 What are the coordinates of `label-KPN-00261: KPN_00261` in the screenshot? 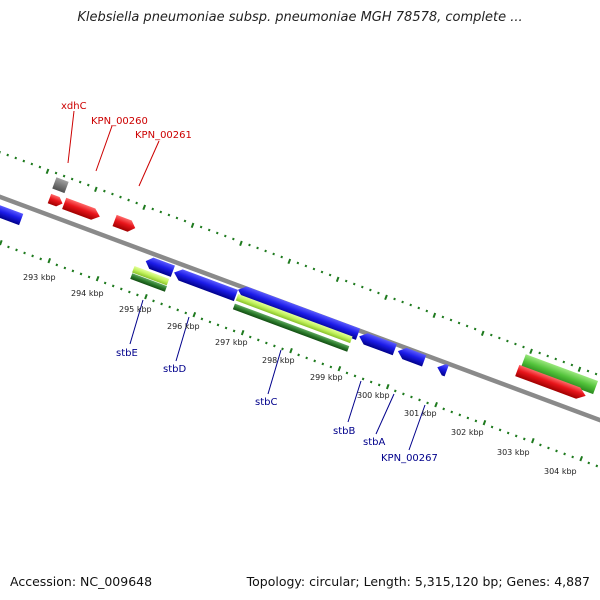 It's located at (163, 135).